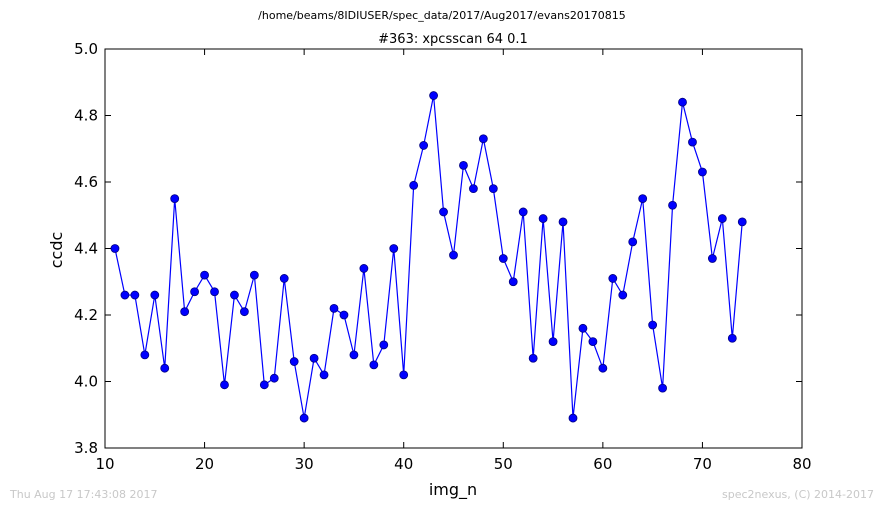 The width and height of the screenshot is (884, 509). I want to click on y-tick-label: 3.8, so click(86, 448).